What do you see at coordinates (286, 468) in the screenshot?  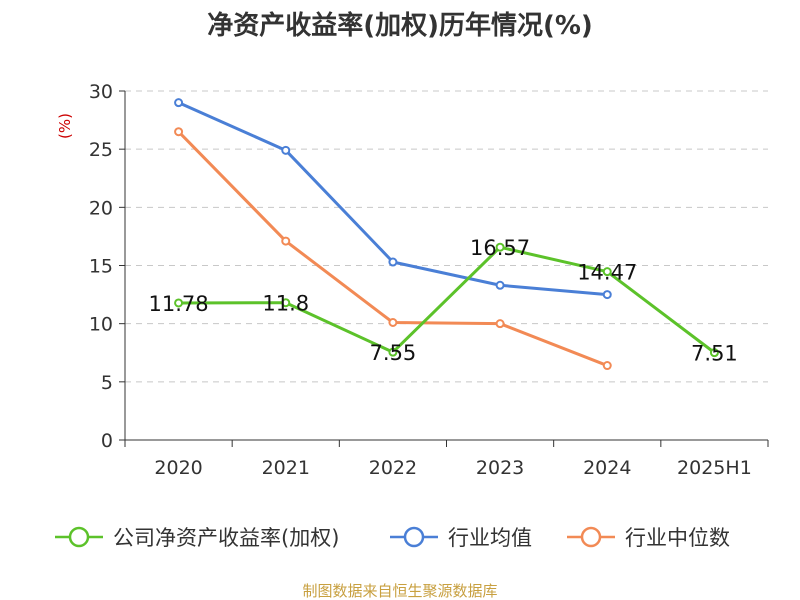 I see `x-tick-label: 2021` at bounding box center [286, 468].